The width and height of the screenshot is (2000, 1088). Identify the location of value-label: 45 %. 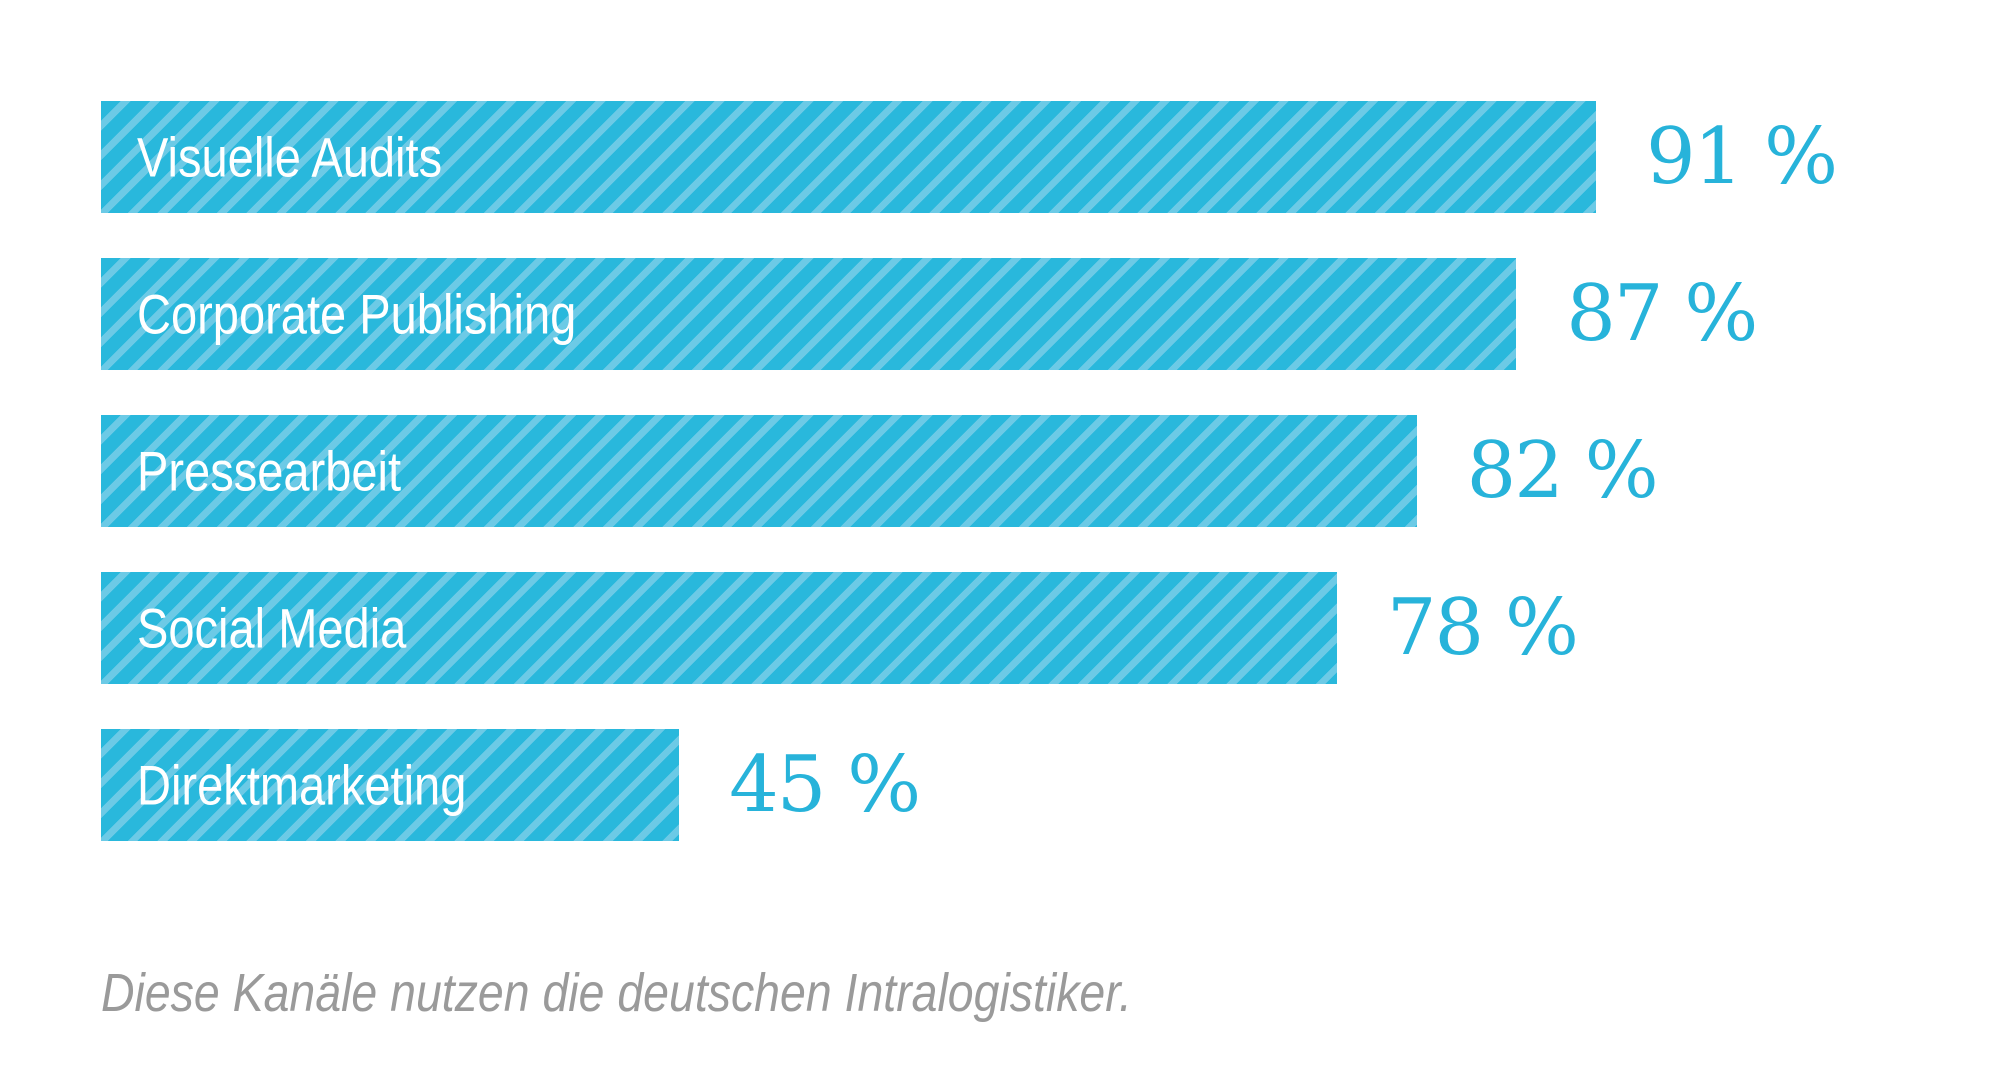
(825, 785).